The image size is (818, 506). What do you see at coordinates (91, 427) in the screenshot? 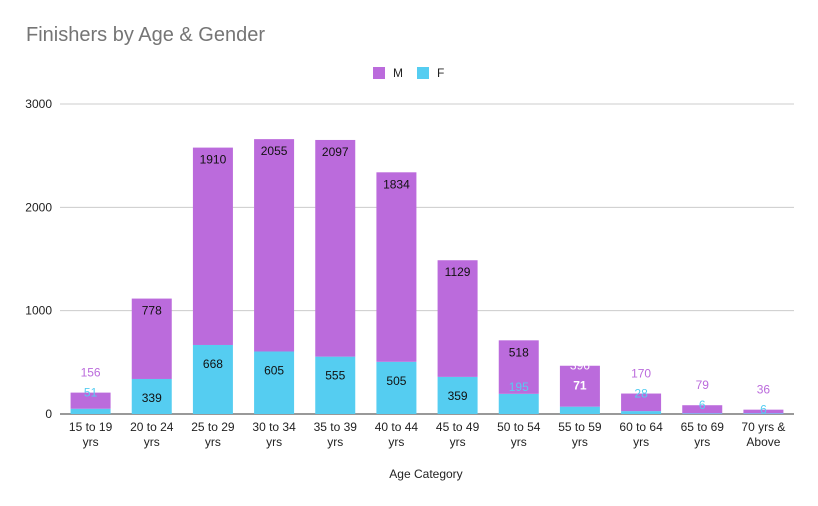
I see `x-tick-label: 15 to 19` at bounding box center [91, 427].